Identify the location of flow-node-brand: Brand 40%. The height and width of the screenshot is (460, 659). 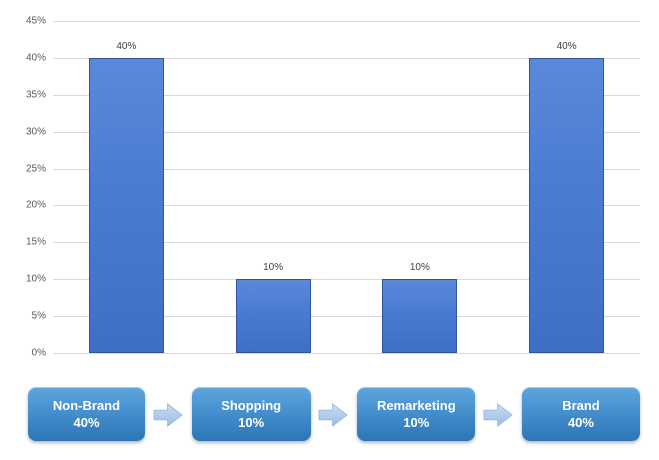
(580, 414).